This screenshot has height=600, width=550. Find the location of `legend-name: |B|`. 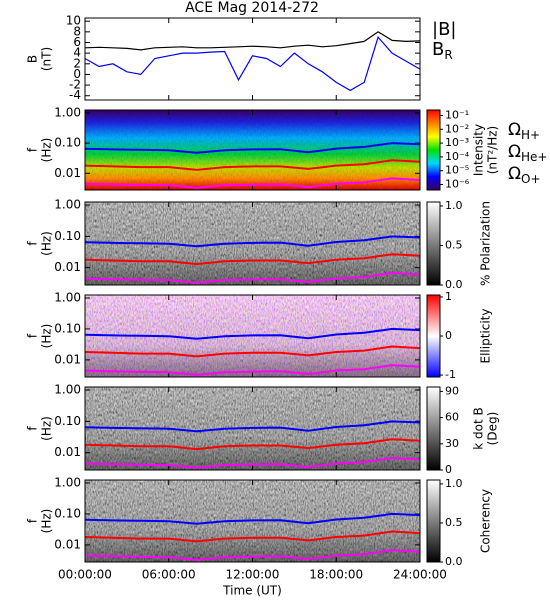

legend-name: |B| is located at coordinates (444, 29).